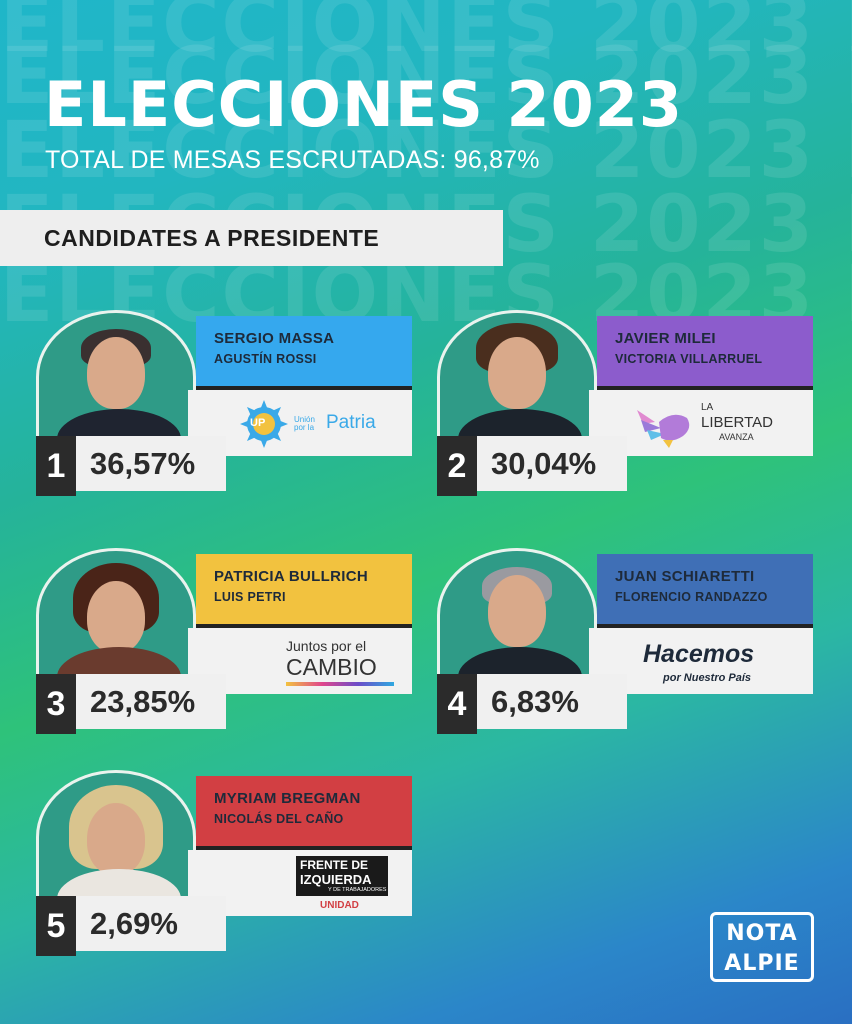 This screenshot has width=852, height=1024. I want to click on party-name-line1: FRENTE DE, so click(334, 865).